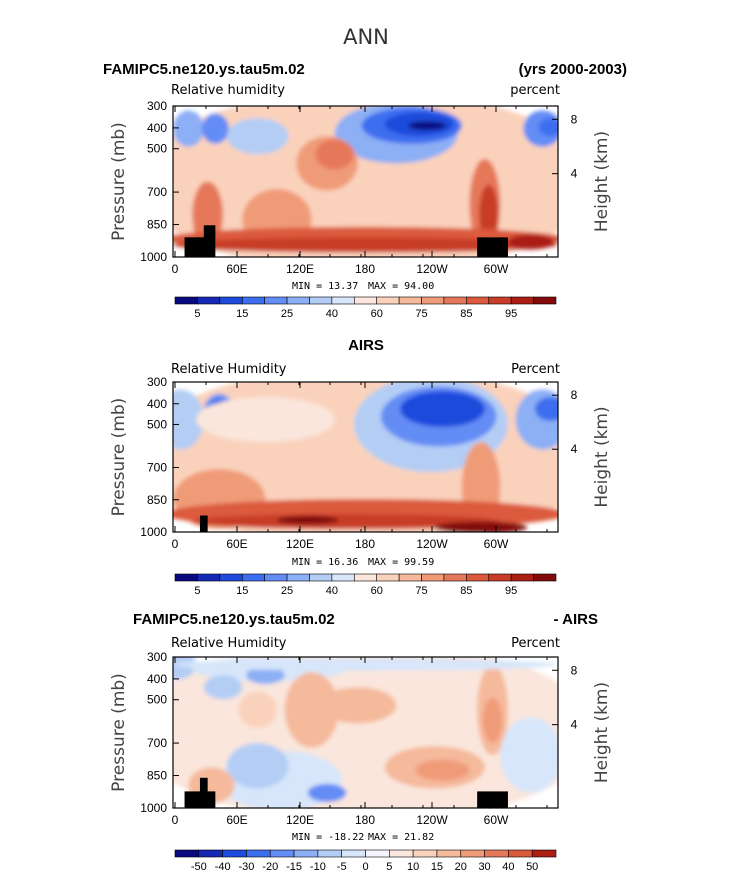 The width and height of the screenshot is (733, 888). What do you see at coordinates (153, 532) in the screenshot?
I see `y-tick-label: 1000` at bounding box center [153, 532].